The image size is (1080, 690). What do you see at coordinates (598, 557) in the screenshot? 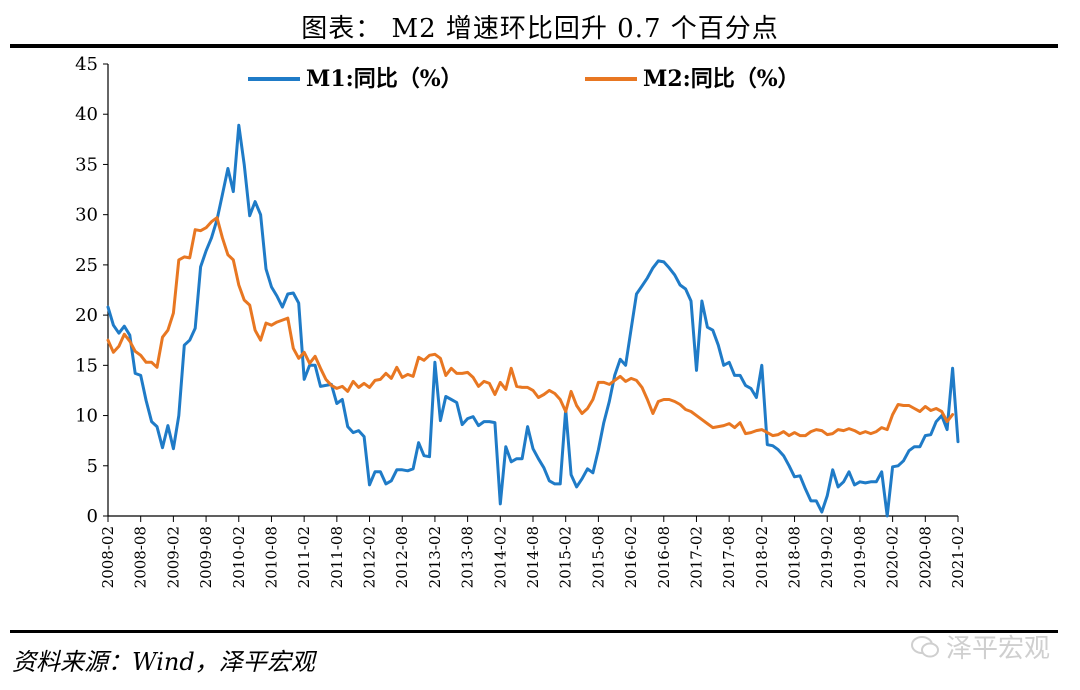
I see `x-tick-label: 2015-08` at bounding box center [598, 557].